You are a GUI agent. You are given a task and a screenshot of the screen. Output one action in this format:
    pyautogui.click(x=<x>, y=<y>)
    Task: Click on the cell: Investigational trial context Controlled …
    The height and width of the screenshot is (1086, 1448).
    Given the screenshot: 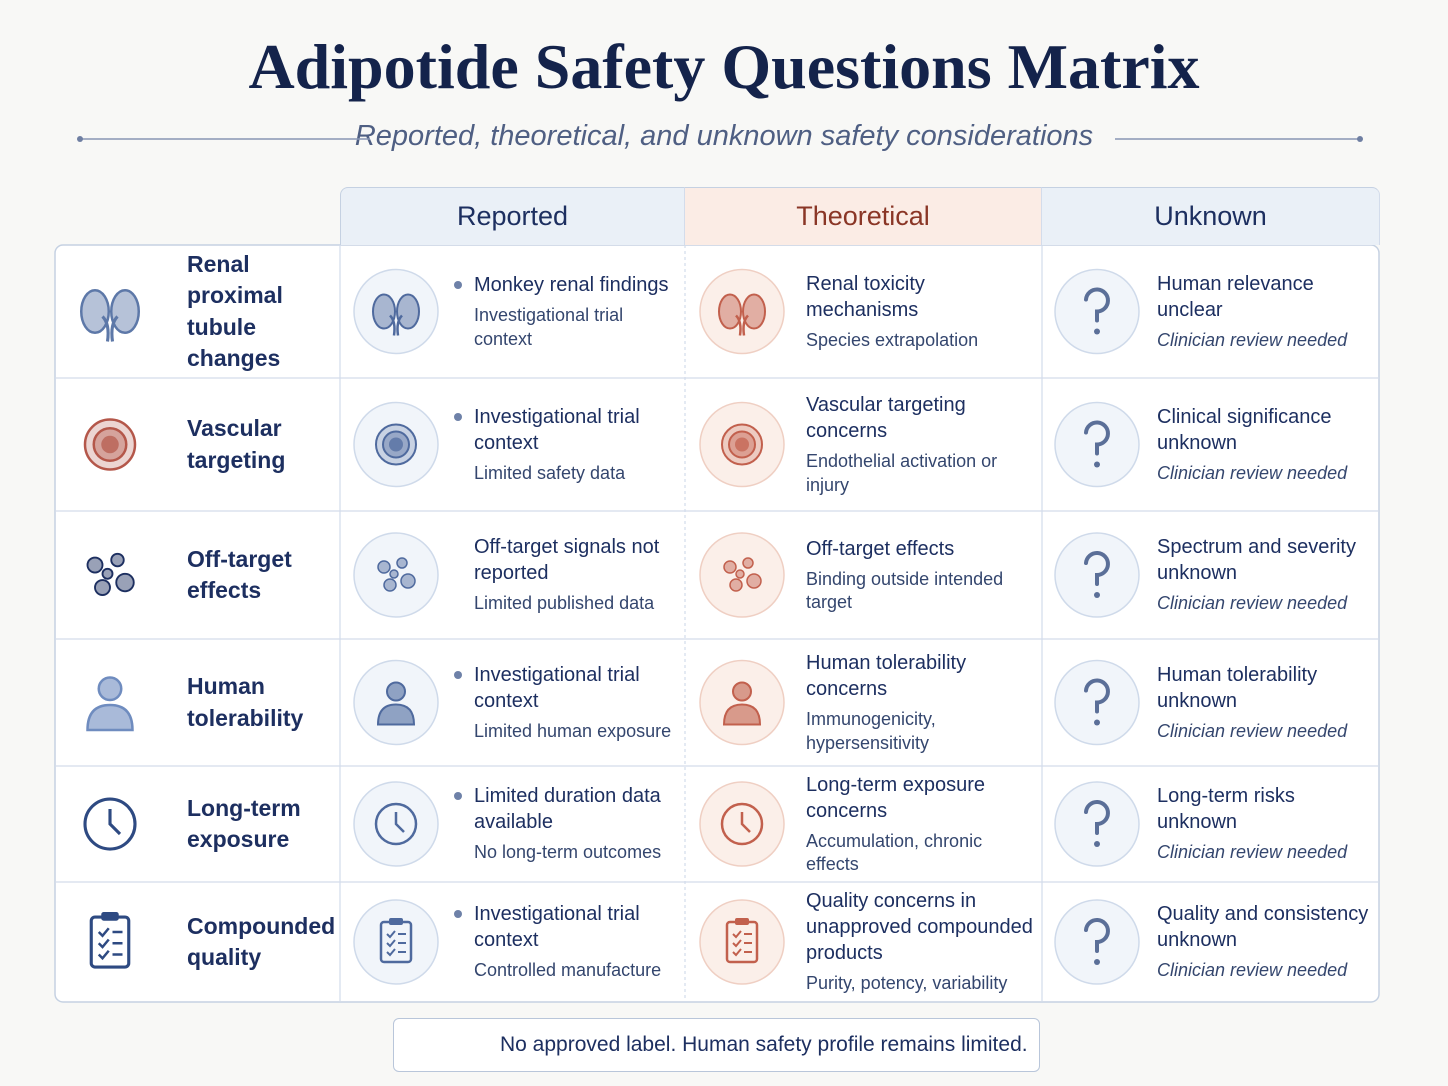 What is the action you would take?
    pyautogui.click(x=565, y=942)
    